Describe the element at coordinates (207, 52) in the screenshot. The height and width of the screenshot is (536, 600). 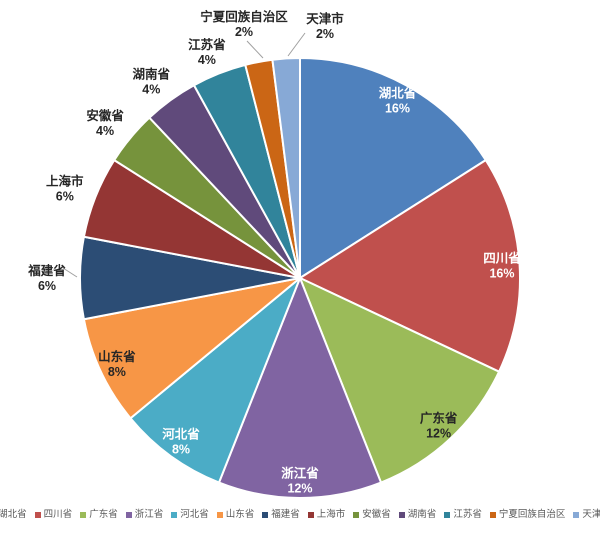
I see `slice-label-江苏省: 江苏省 4%` at that location.